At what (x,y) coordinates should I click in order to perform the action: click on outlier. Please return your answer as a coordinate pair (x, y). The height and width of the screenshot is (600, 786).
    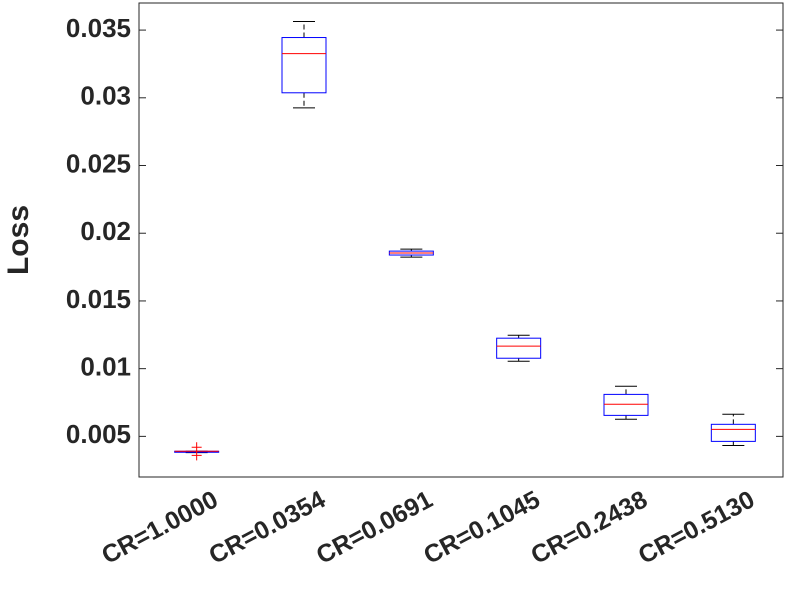
    Looking at the image, I should click on (196, 455).